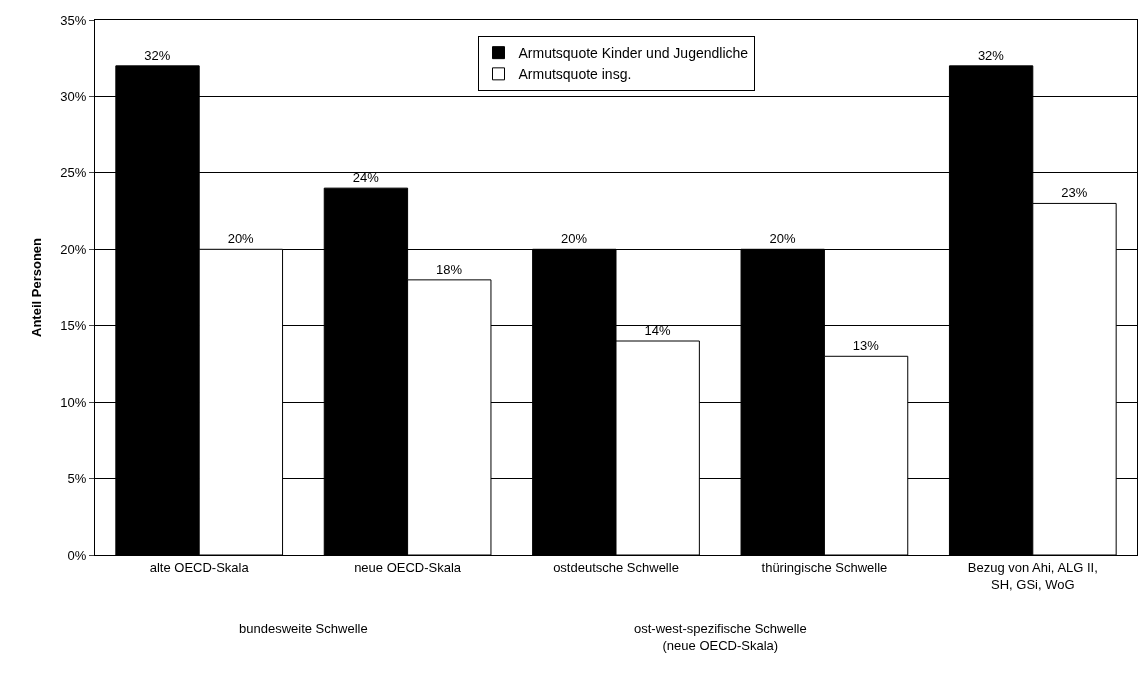  Describe the element at coordinates (199, 567) in the screenshot. I see `x-tick-label: alte OECD-Skala` at that location.